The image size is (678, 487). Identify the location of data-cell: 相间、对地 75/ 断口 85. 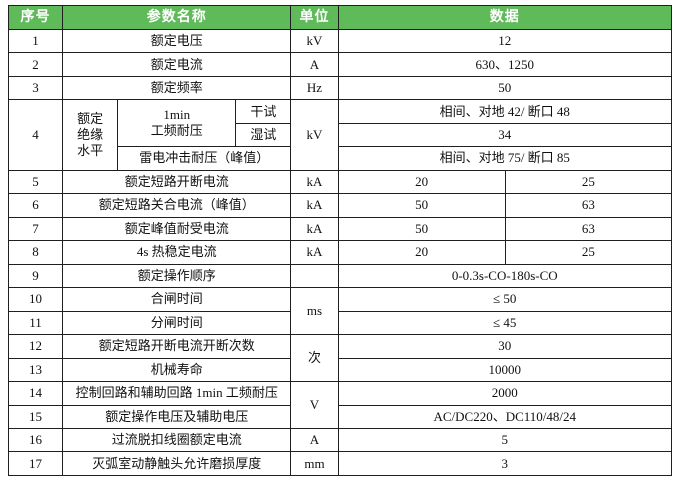
(504, 158).